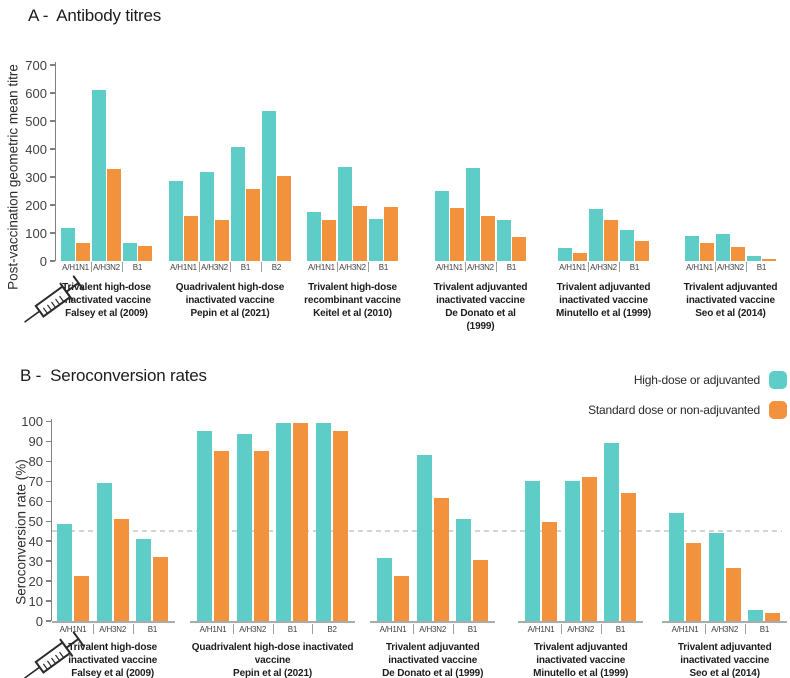 Image resolution: width=790 pixels, height=678 pixels. I want to click on study-caption-line: recombinant vaccine, so click(352, 300).